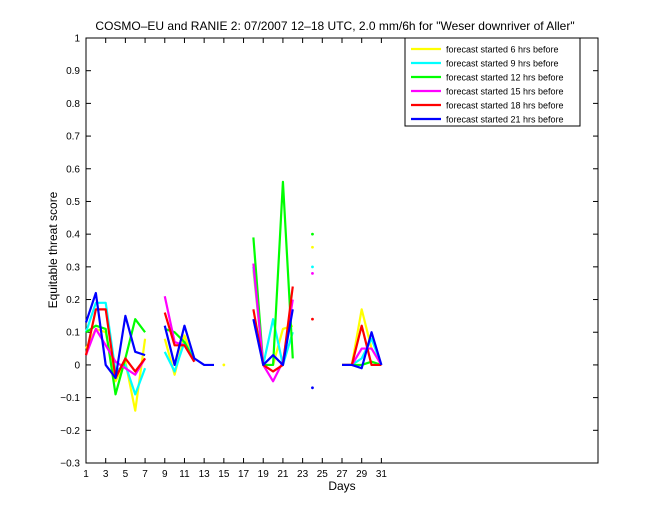  I want to click on y-tick-label: 0.5, so click(73, 202).